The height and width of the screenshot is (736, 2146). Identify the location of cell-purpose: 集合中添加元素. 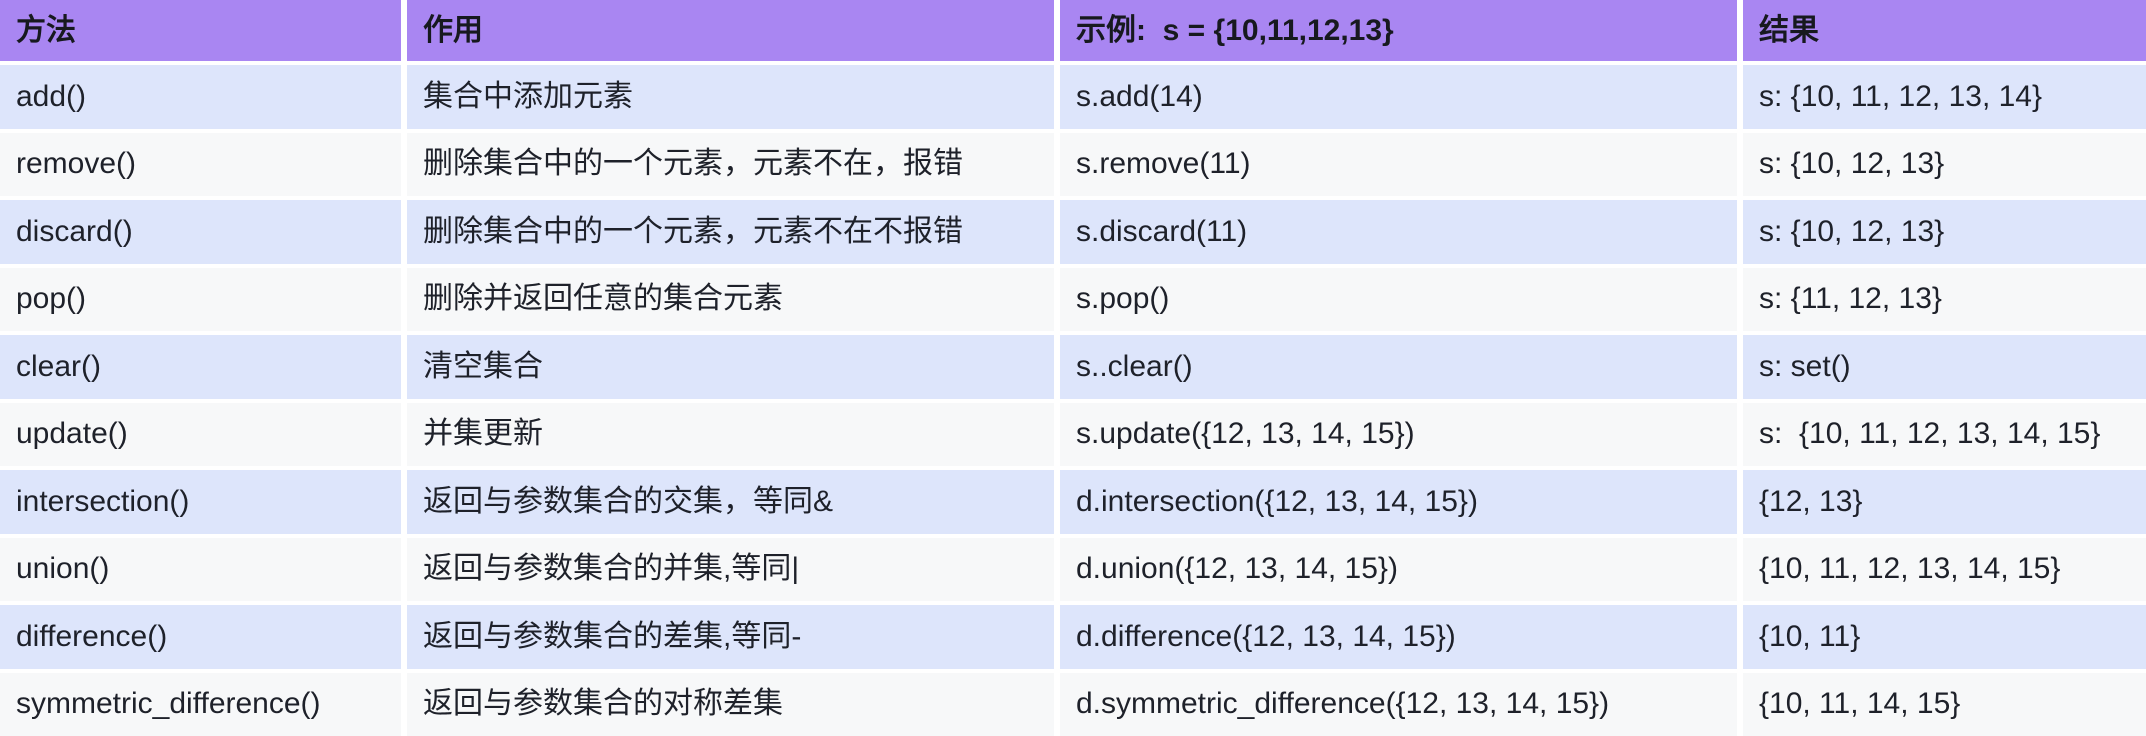
(730, 97).